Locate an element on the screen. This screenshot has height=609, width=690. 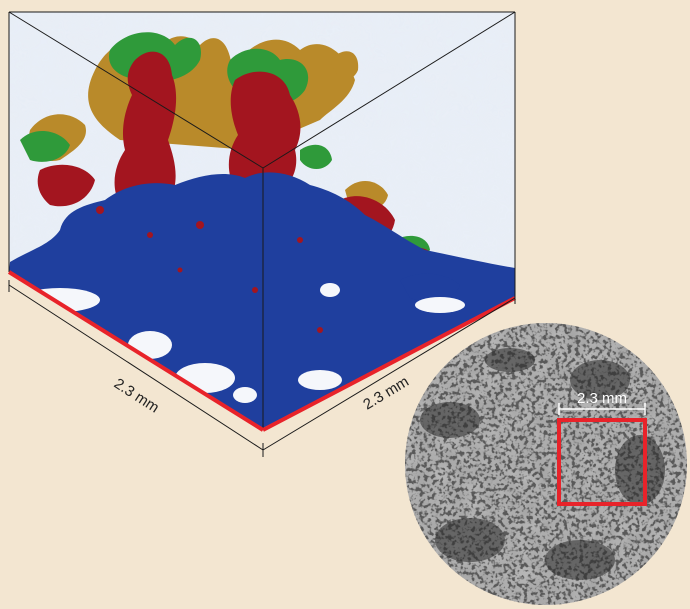
scale-bar-label: 2.3 mm is located at coordinates (602, 398).